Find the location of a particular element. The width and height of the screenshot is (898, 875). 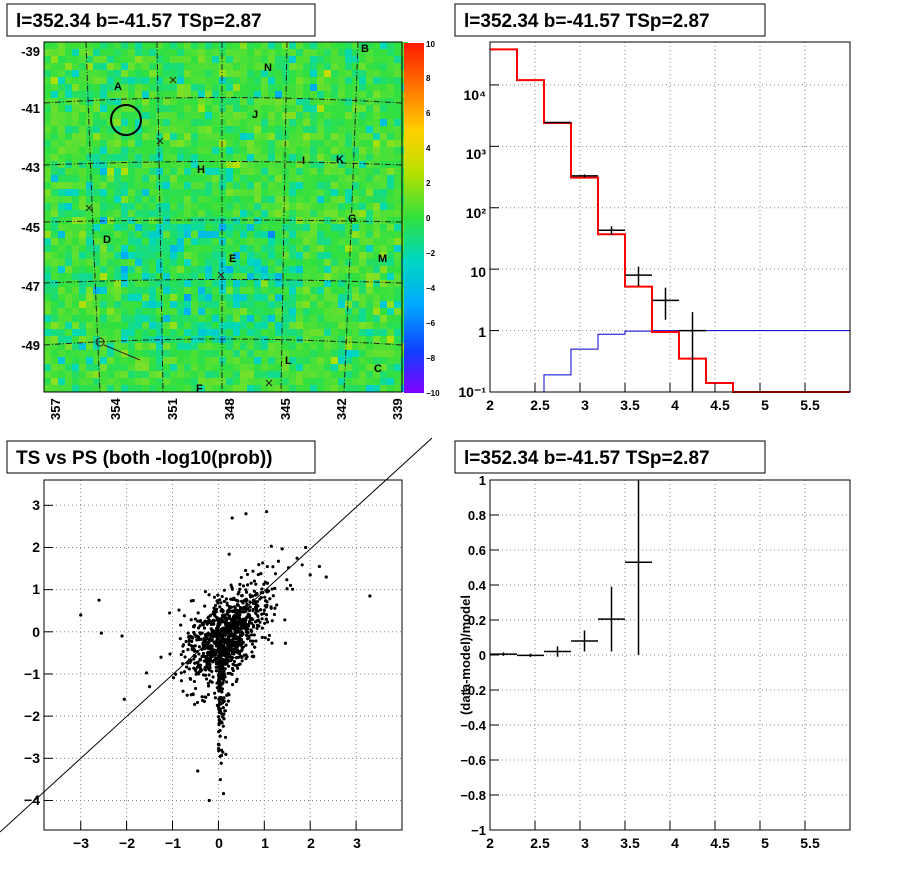

skymap-title: l=352.34 b=-41.57 TSp=2.87 is located at coordinates (139, 21).